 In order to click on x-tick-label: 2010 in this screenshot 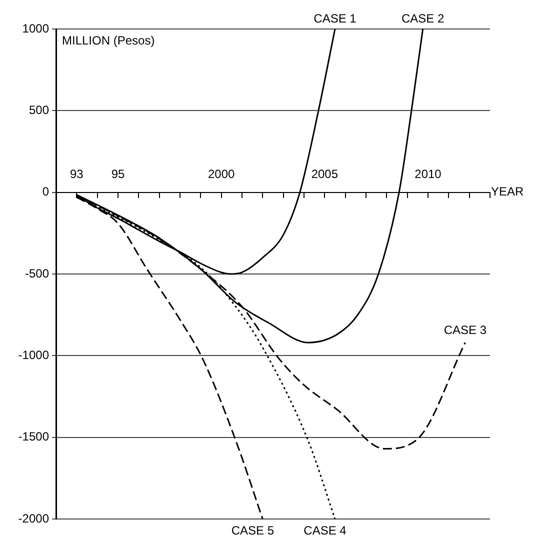, I will do `click(428, 173)`.